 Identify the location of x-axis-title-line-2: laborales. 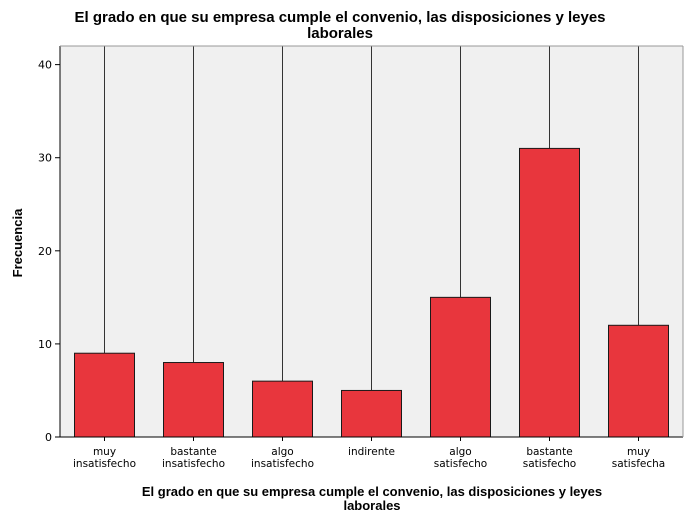
(371, 505).